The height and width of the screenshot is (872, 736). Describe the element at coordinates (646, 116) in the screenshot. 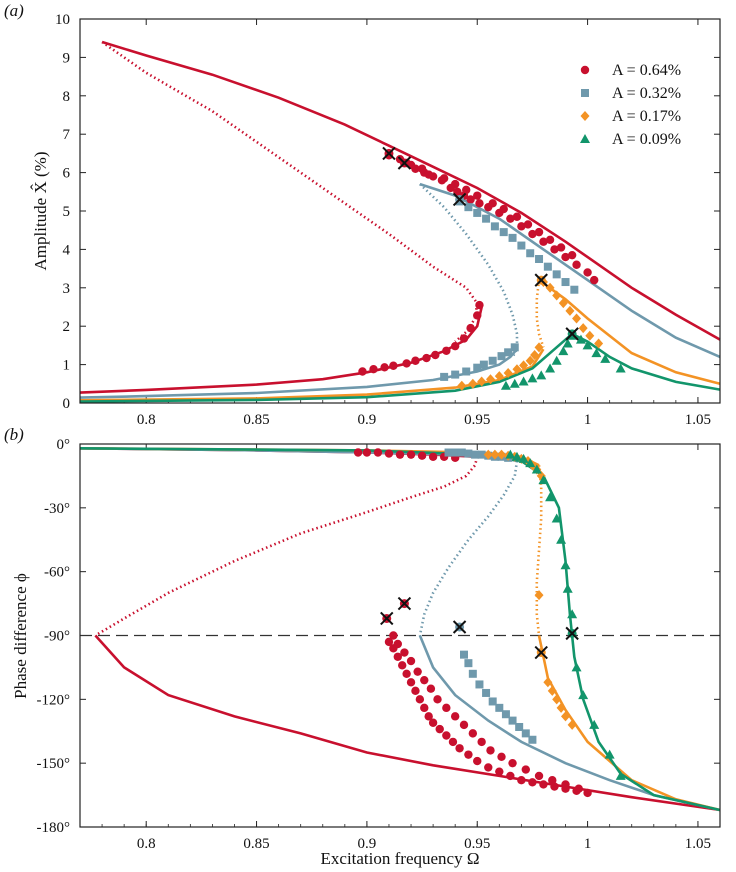

I see `legend-label-A017: A = 0.17%` at that location.